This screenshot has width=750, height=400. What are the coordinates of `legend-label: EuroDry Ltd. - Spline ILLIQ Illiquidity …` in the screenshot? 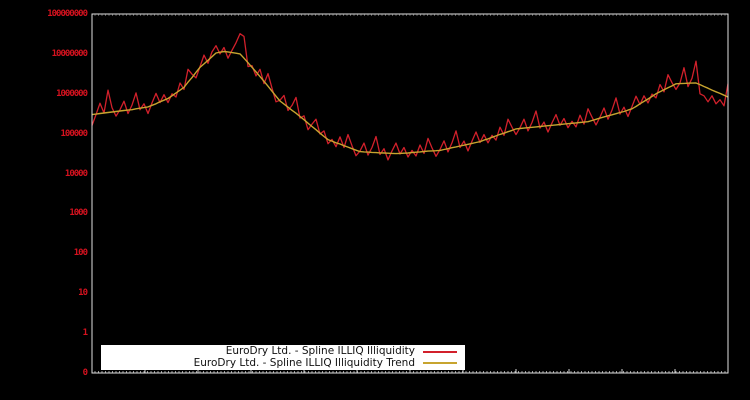 It's located at (304, 362).